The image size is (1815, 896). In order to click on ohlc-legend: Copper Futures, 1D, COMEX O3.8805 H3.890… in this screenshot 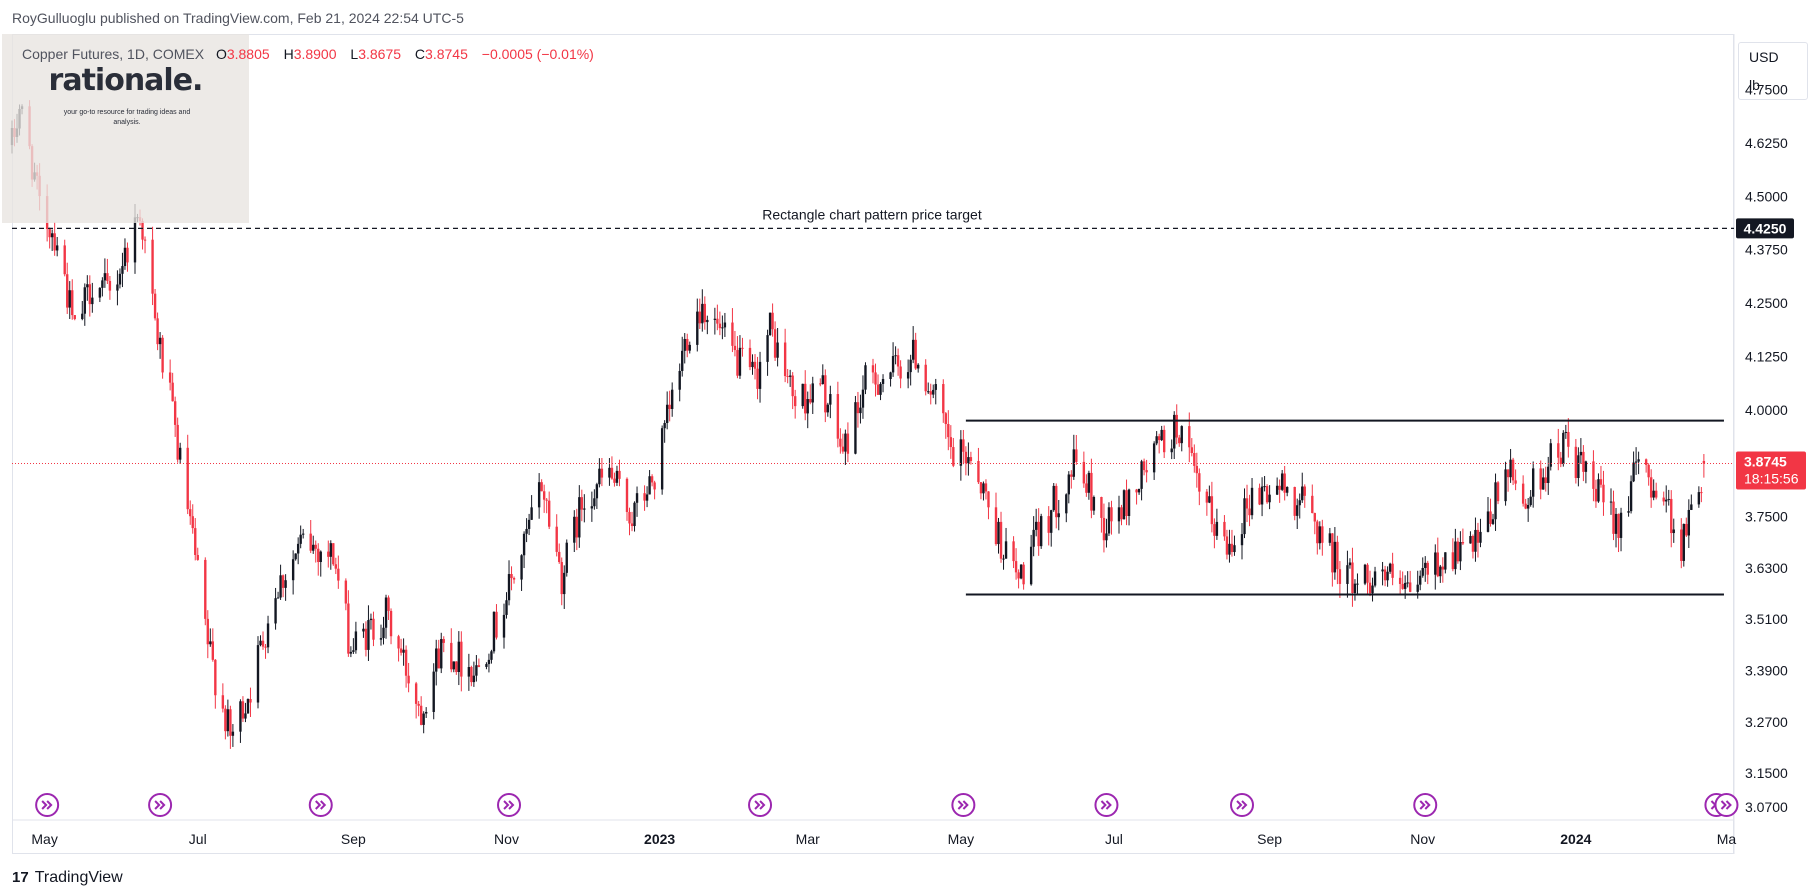, I will do `click(313, 54)`.